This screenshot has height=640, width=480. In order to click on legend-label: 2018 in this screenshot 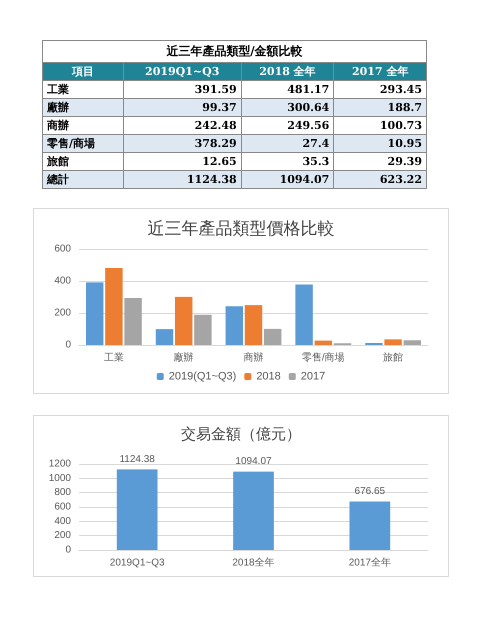, I will do `click(268, 376)`.